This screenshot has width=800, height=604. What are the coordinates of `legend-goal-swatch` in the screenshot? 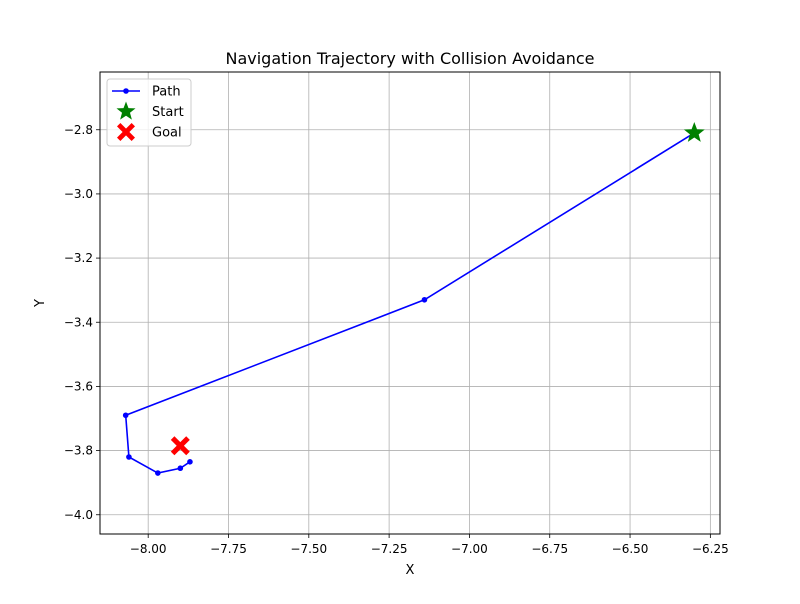 It's located at (126, 132).